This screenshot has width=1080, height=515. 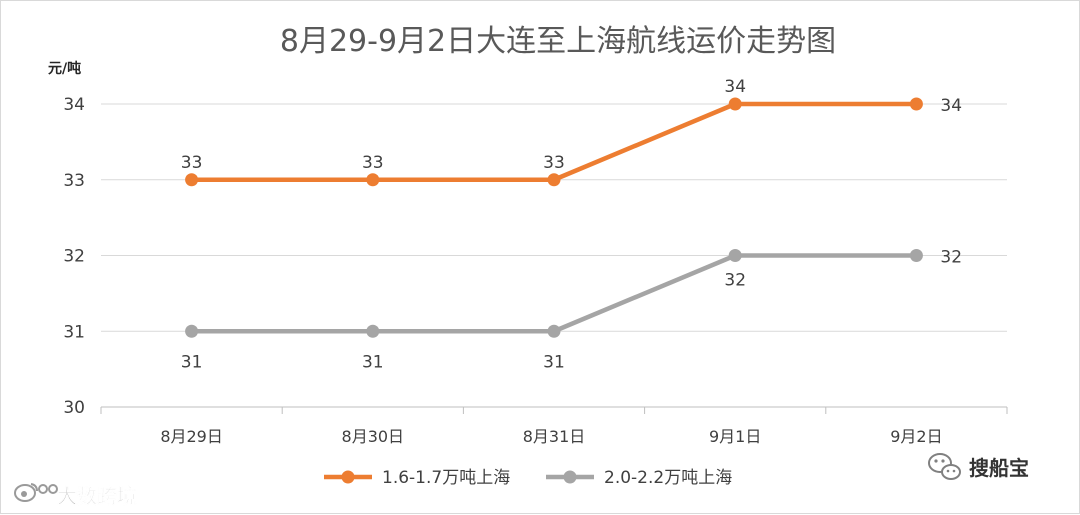 What do you see at coordinates (74, 408) in the screenshot?
I see `y-tick-label: 30` at bounding box center [74, 408].